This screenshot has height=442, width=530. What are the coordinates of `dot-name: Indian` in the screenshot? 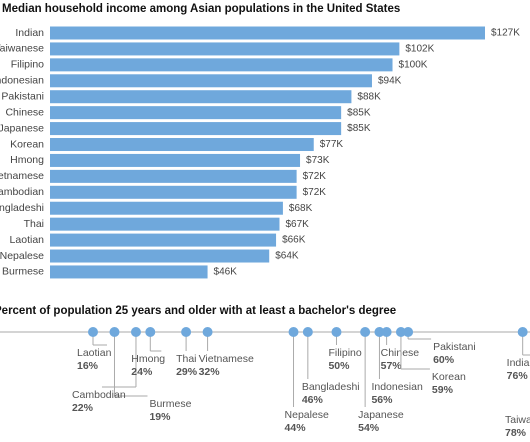 It's located at (518, 363).